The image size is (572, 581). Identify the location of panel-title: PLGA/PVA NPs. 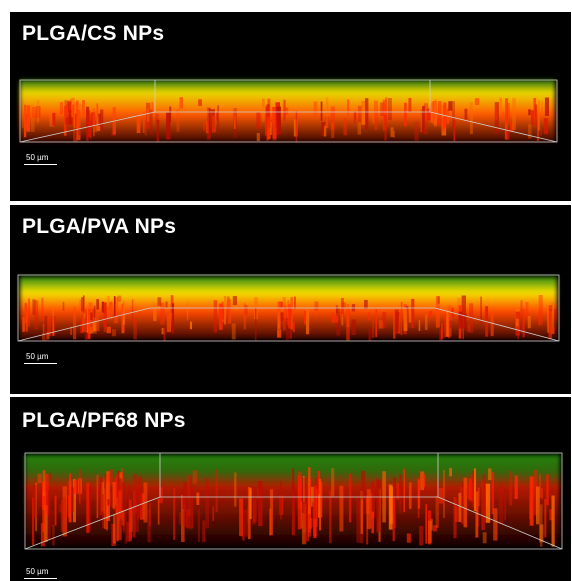
(99, 226).